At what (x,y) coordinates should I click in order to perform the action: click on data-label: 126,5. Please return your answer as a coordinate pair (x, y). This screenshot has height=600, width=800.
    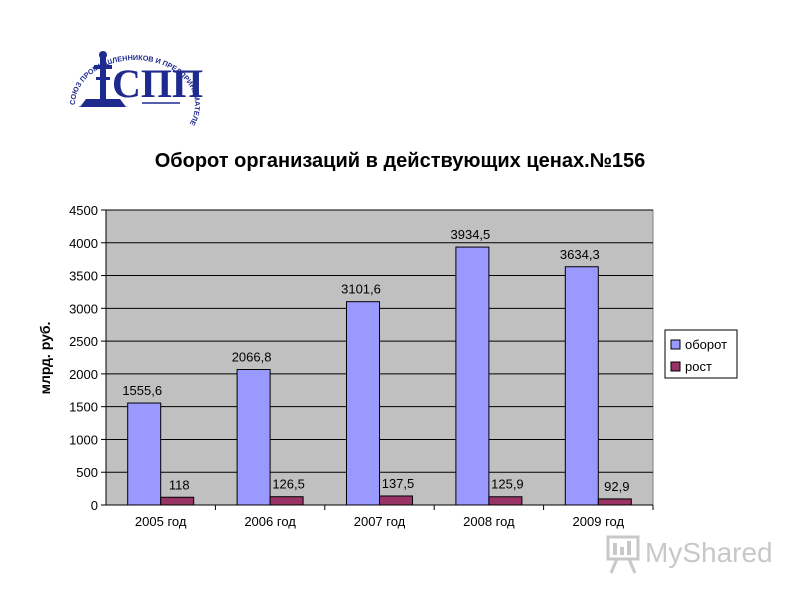
    Looking at the image, I should click on (288, 484).